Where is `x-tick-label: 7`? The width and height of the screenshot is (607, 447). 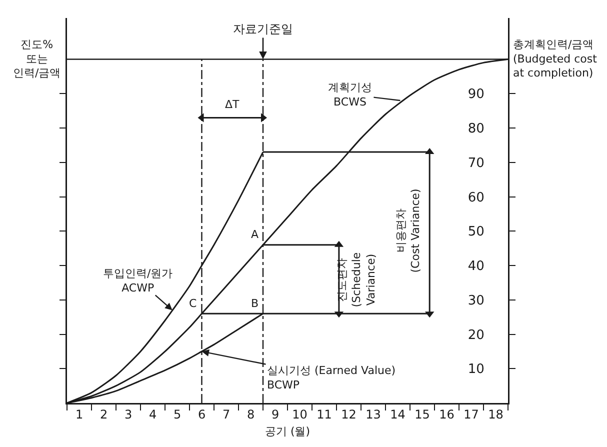
x-tick-label: 7 is located at coordinates (226, 415).